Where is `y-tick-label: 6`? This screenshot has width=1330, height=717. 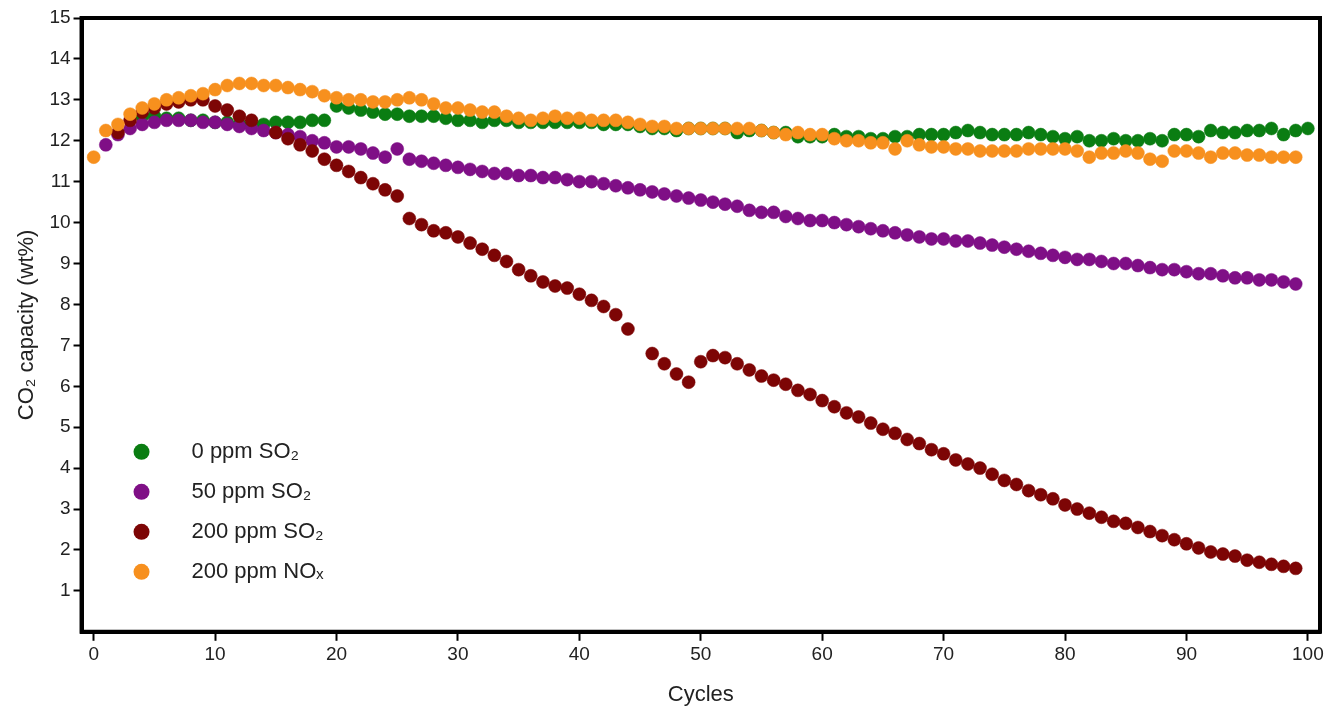
y-tick-label: 6 is located at coordinates (65, 385).